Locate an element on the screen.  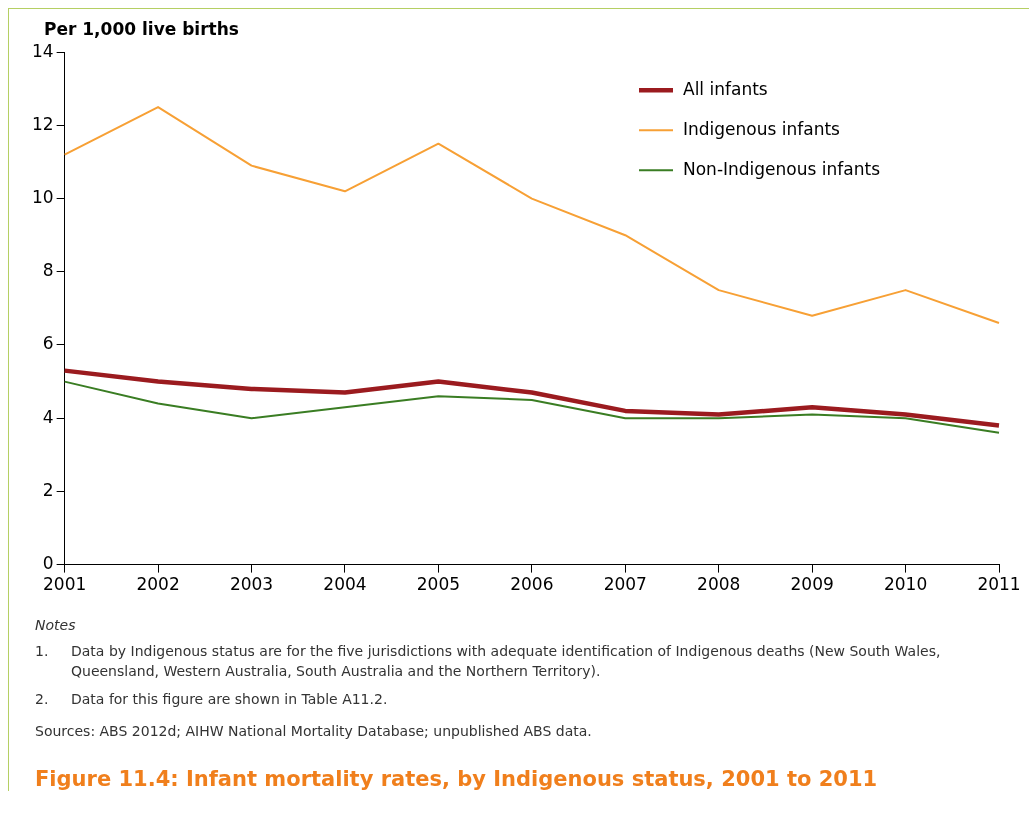
x-tick-label: 2003 is located at coordinates (251, 584).